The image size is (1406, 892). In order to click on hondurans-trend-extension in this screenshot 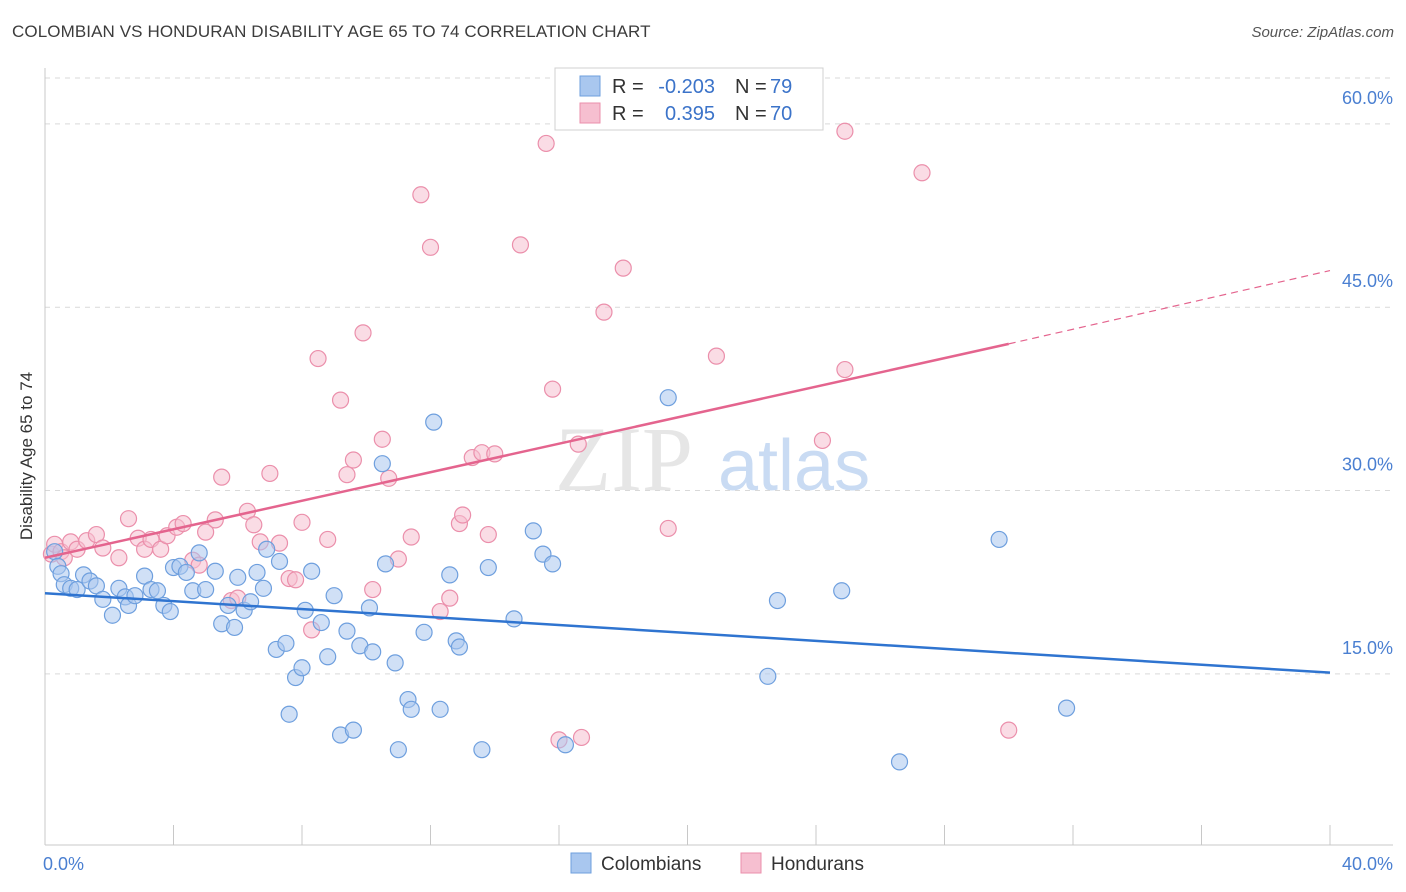, I will do `click(1169, 307)`.